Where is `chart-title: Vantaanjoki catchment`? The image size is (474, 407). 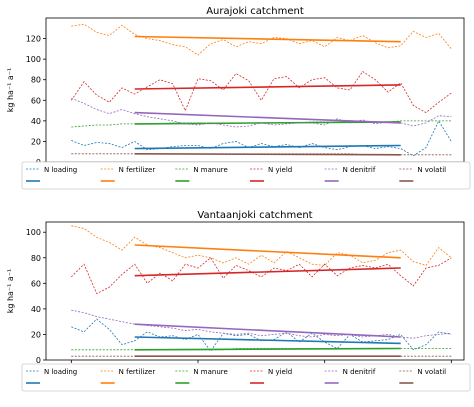 chart-title: Vantaanjoki catchment is located at coordinates (254, 215).